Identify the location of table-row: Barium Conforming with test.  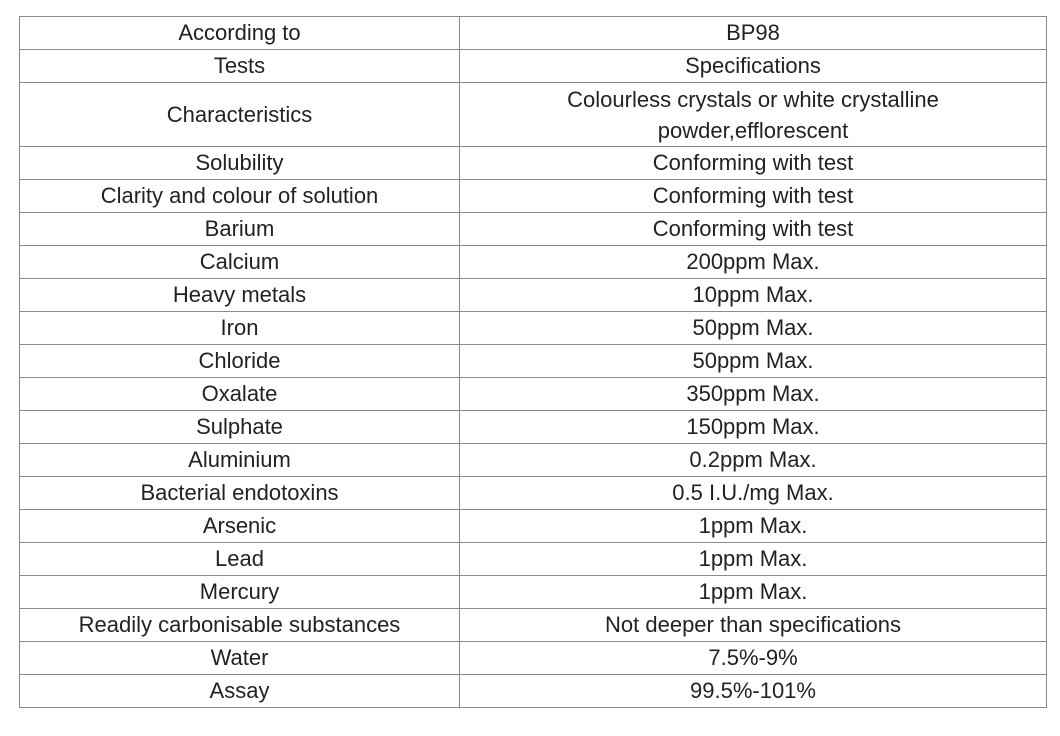
(533, 229).